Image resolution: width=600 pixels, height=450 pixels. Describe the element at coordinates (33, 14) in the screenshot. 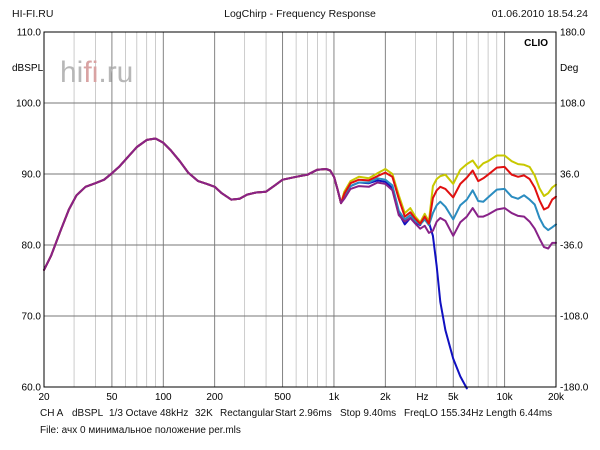

I see `header-site: HI-FI.RU` at that location.